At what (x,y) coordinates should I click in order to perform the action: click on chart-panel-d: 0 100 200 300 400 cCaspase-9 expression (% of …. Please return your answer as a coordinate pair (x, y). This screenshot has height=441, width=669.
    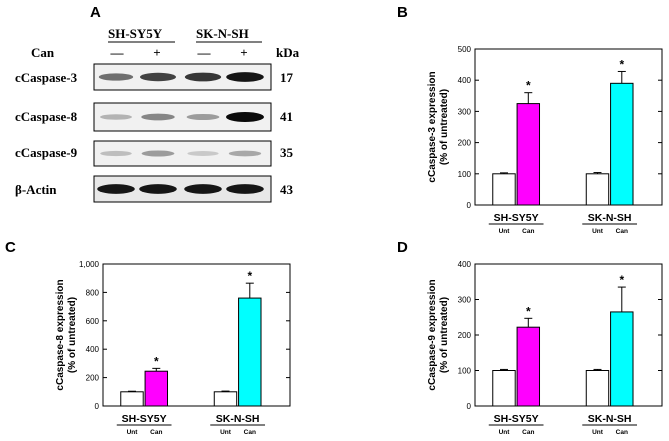
    Looking at the image, I should click on (545, 348).